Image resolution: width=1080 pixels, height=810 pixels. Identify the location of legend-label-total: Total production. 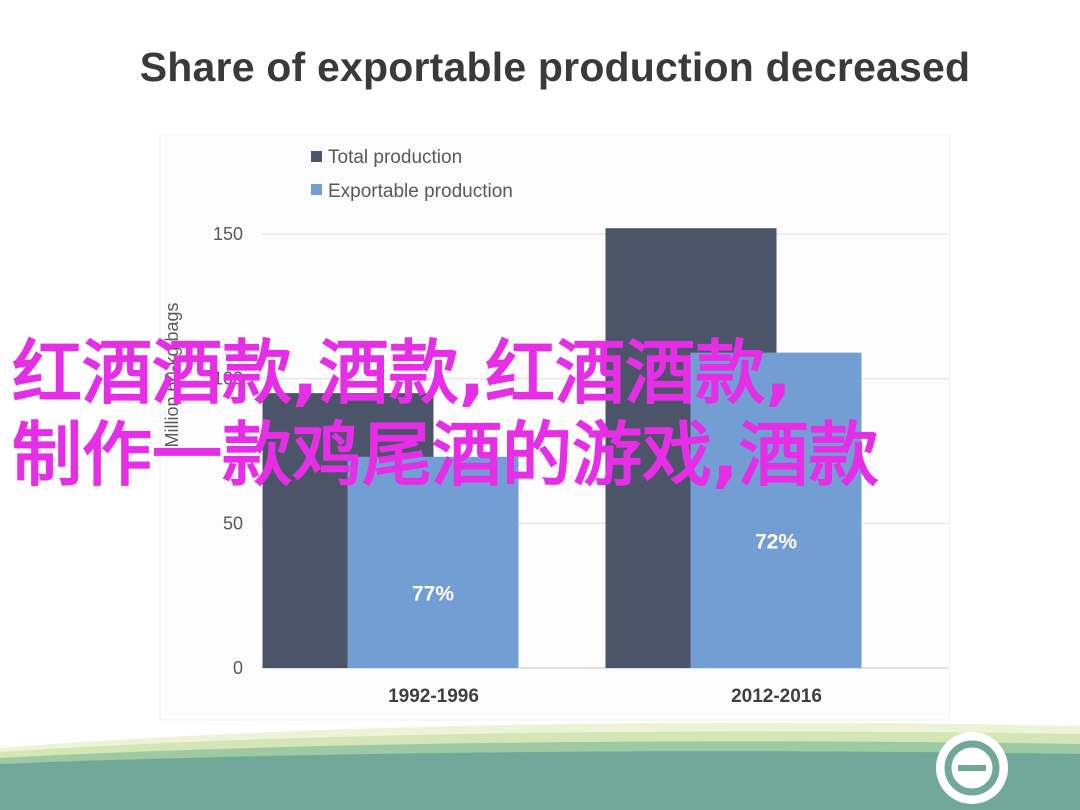
(395, 157).